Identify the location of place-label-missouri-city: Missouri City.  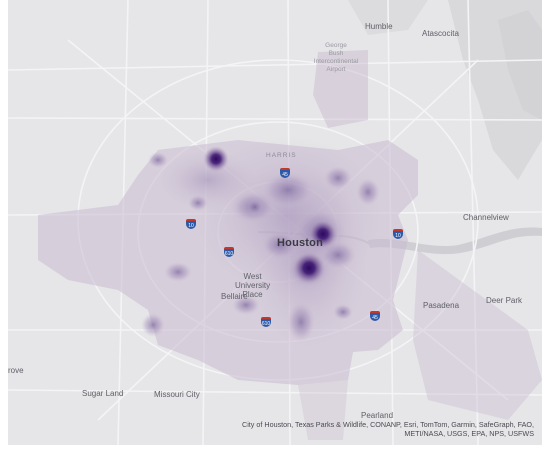
(177, 394).